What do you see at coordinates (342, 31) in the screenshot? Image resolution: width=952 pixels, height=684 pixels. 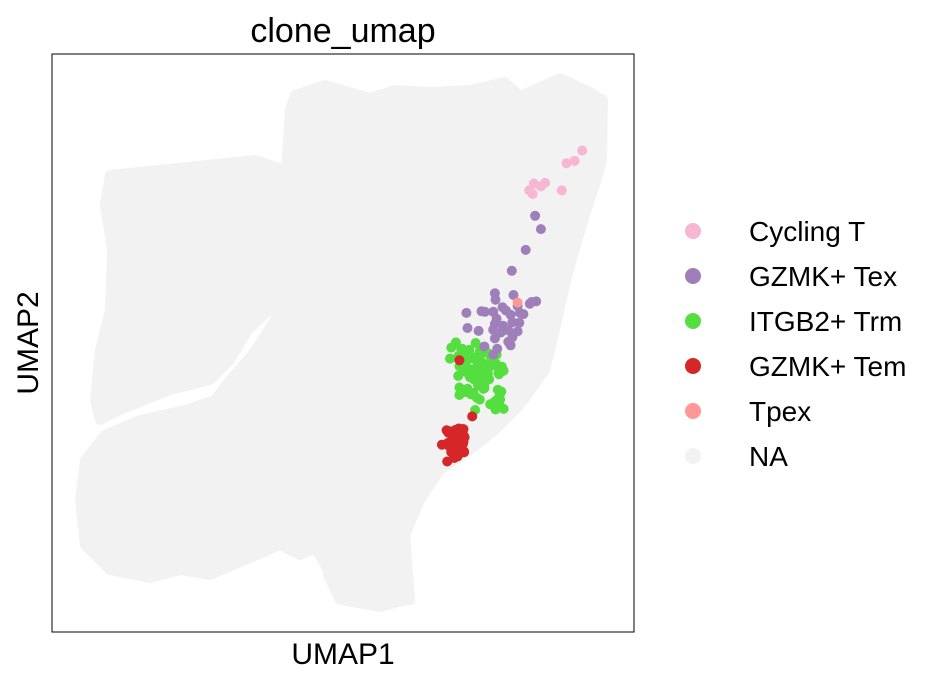 I see `chart-title: clone_umap` at bounding box center [342, 31].